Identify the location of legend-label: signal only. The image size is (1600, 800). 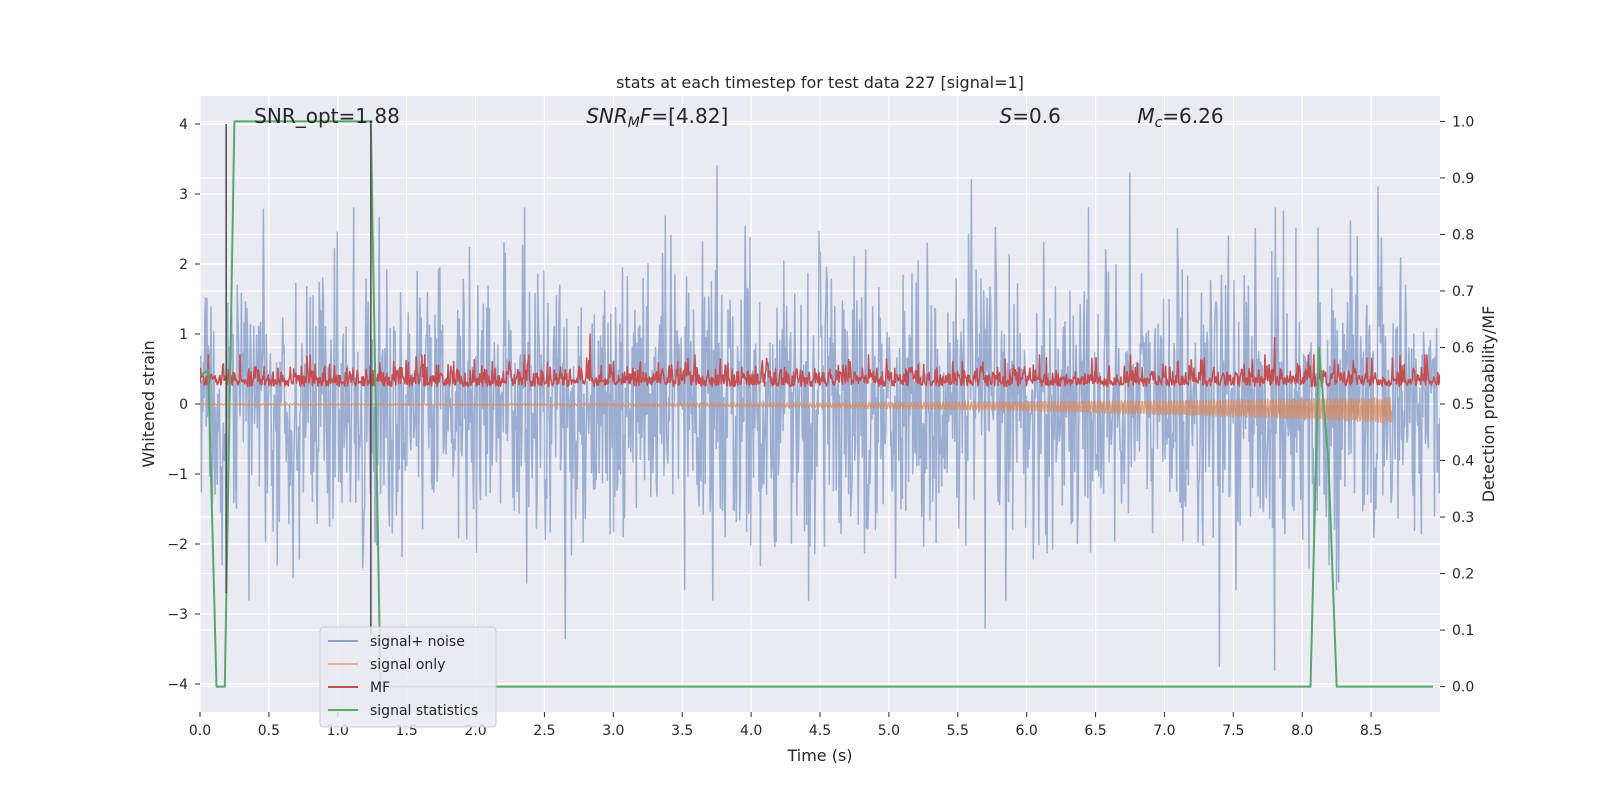
(407, 665).